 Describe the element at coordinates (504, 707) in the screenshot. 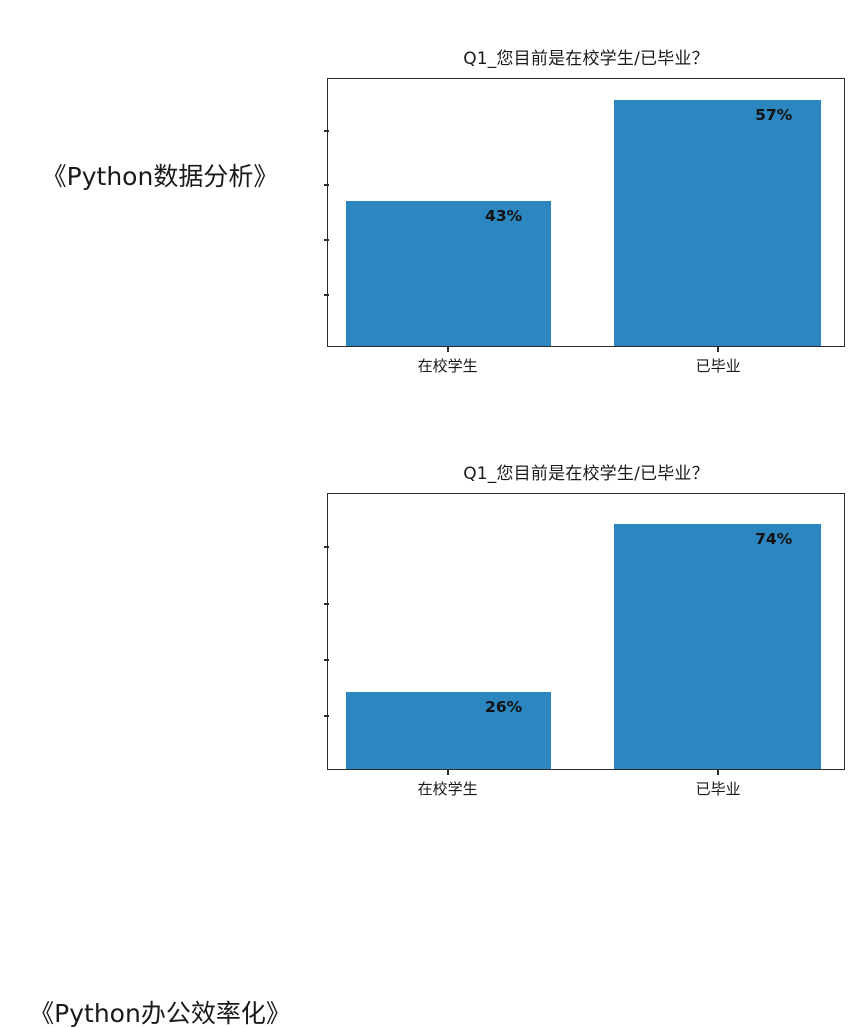

I see `bar-value-label: 26%` at that location.